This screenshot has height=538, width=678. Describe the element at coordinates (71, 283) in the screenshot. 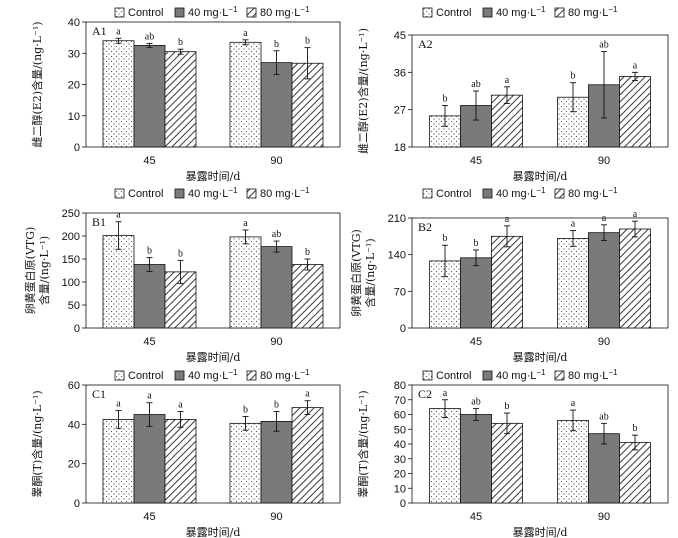

I see `y-tick-label: 100` at that location.